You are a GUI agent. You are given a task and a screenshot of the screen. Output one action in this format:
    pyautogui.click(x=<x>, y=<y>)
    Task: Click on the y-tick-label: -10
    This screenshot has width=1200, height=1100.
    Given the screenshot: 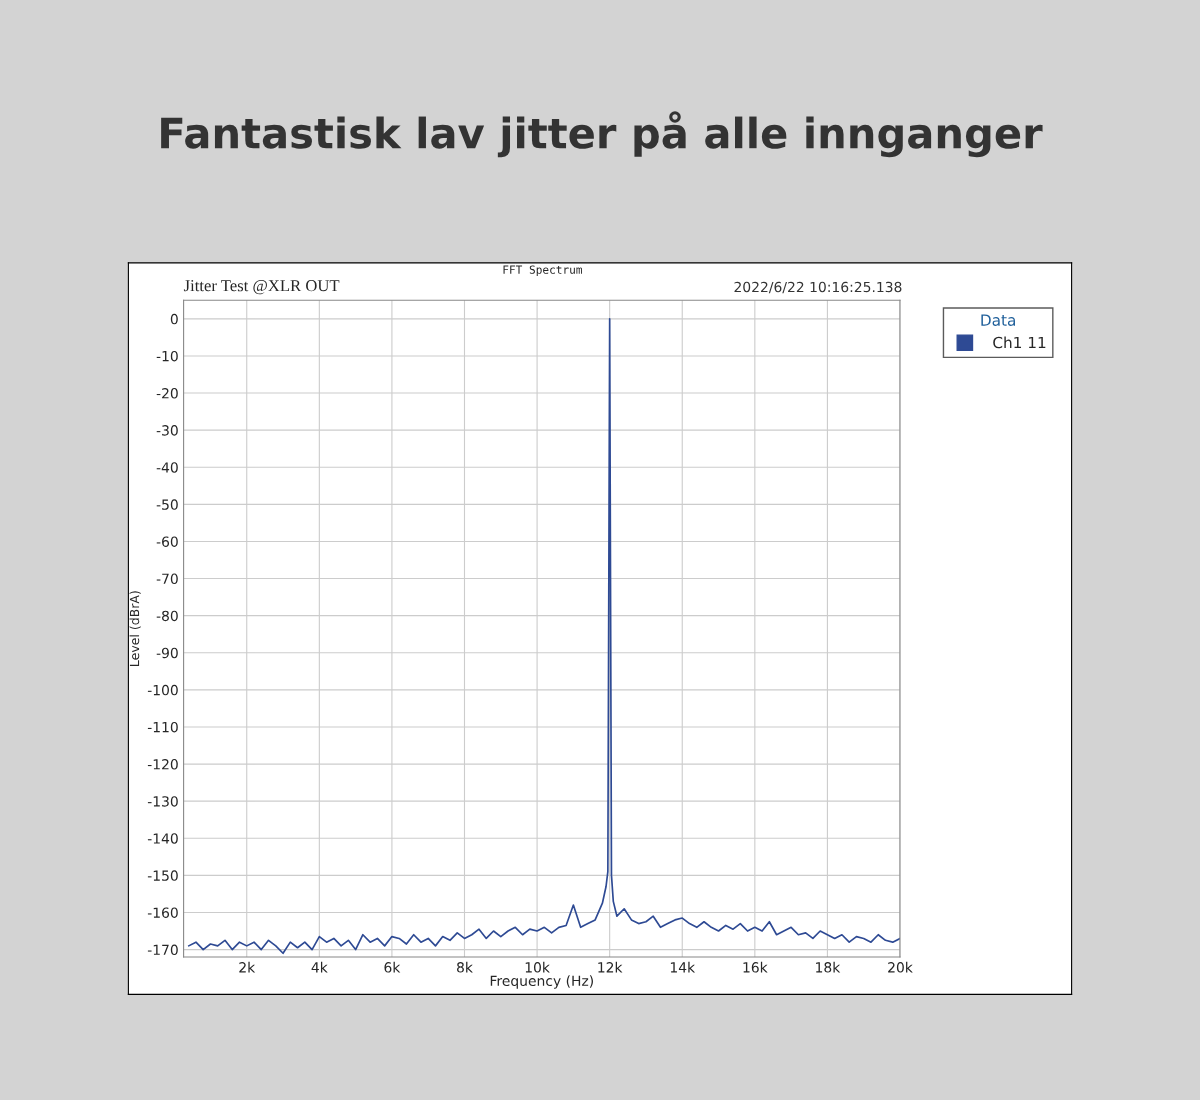 What is the action you would take?
    pyautogui.click(x=167, y=356)
    